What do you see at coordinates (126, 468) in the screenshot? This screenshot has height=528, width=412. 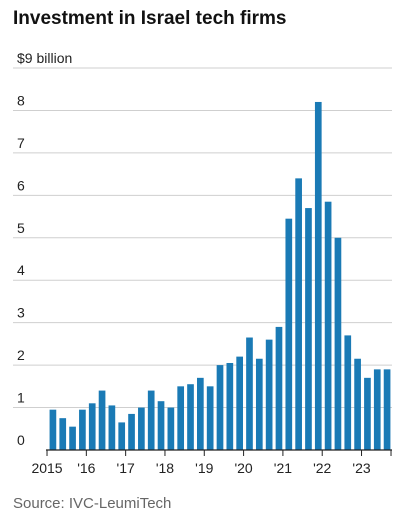 I see `x-tick-label: '17` at bounding box center [126, 468].